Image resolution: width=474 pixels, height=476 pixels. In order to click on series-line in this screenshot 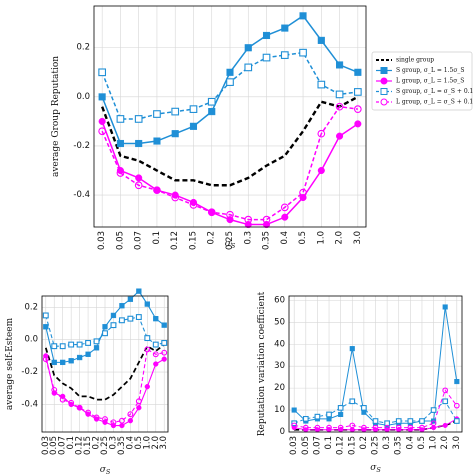, I will do `click(229, 163)`.